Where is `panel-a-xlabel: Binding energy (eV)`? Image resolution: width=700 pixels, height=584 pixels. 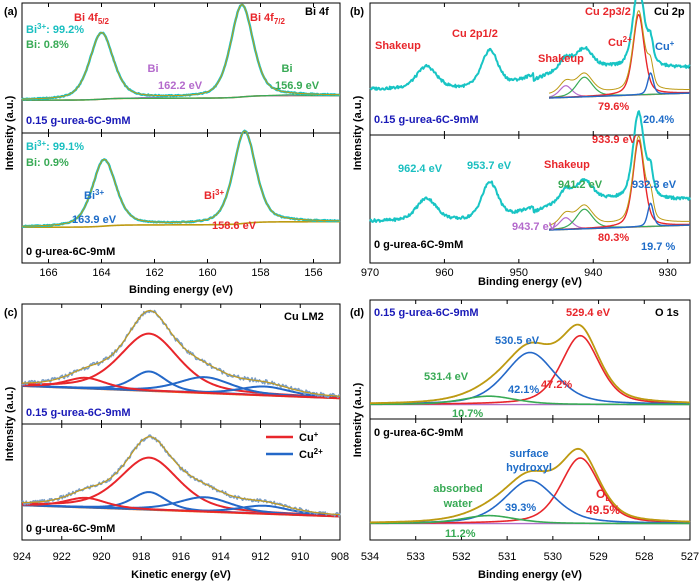 panel-a-xlabel: Binding energy (eV) is located at coordinates (181, 290).